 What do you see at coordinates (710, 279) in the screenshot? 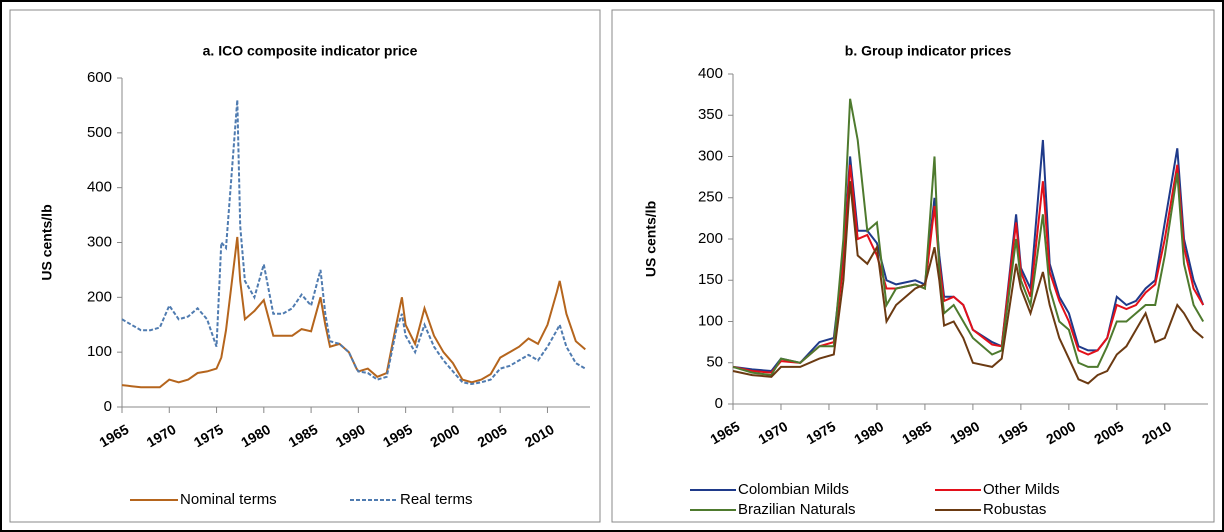
I see `y-tick-label: 150` at bounding box center [710, 279].